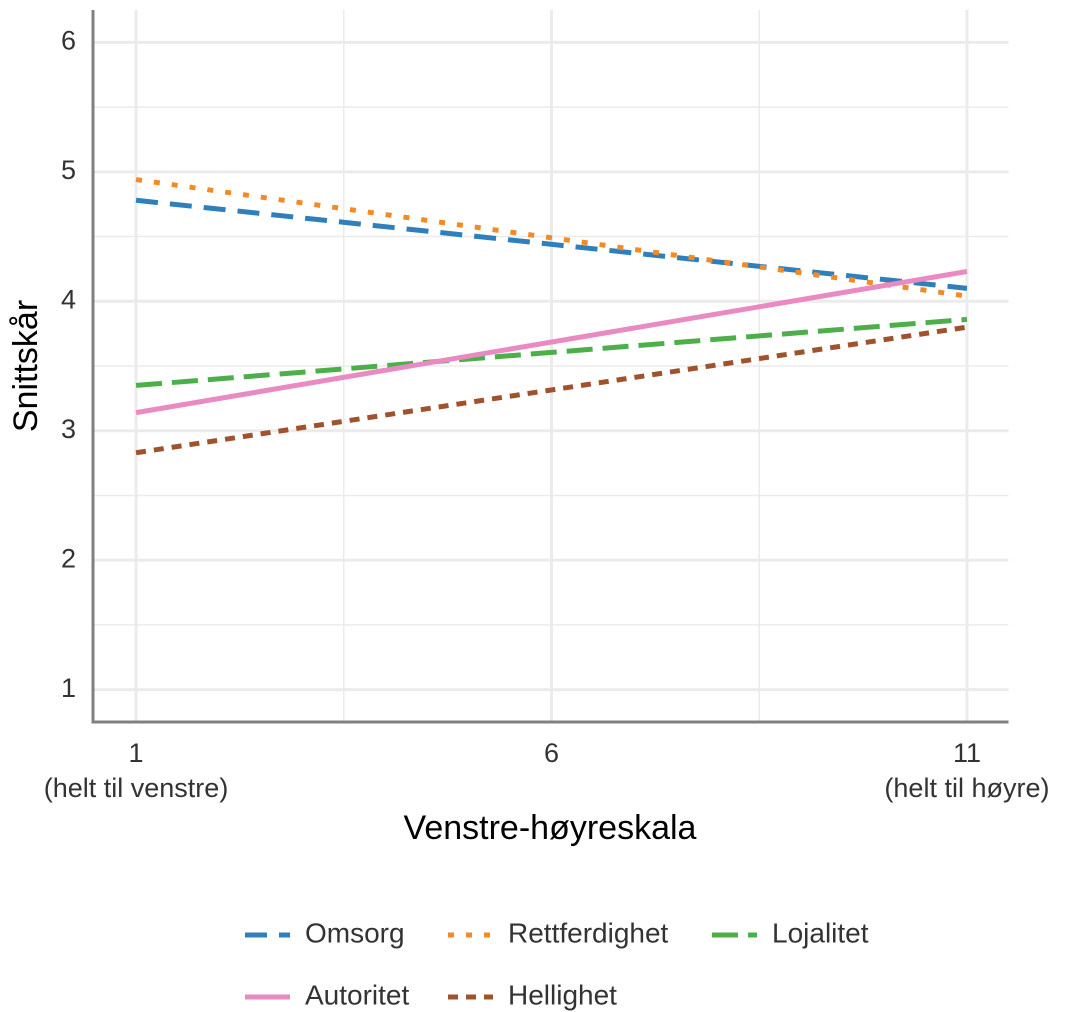 The width and height of the screenshot is (1068, 1012). What do you see at coordinates (68, 40) in the screenshot?
I see `y-tick-label: 6` at bounding box center [68, 40].